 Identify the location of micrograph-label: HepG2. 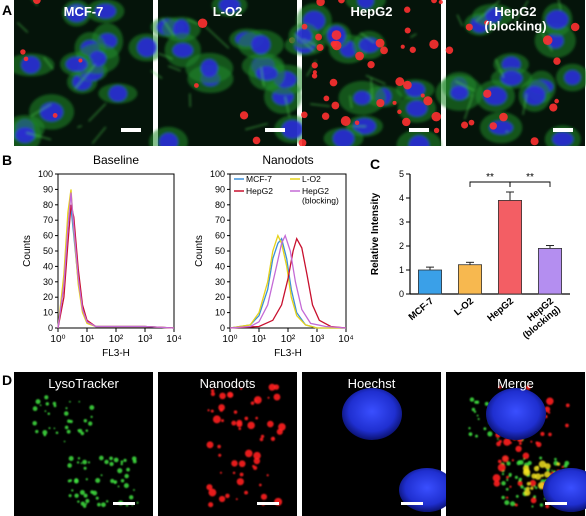
(372, 11).